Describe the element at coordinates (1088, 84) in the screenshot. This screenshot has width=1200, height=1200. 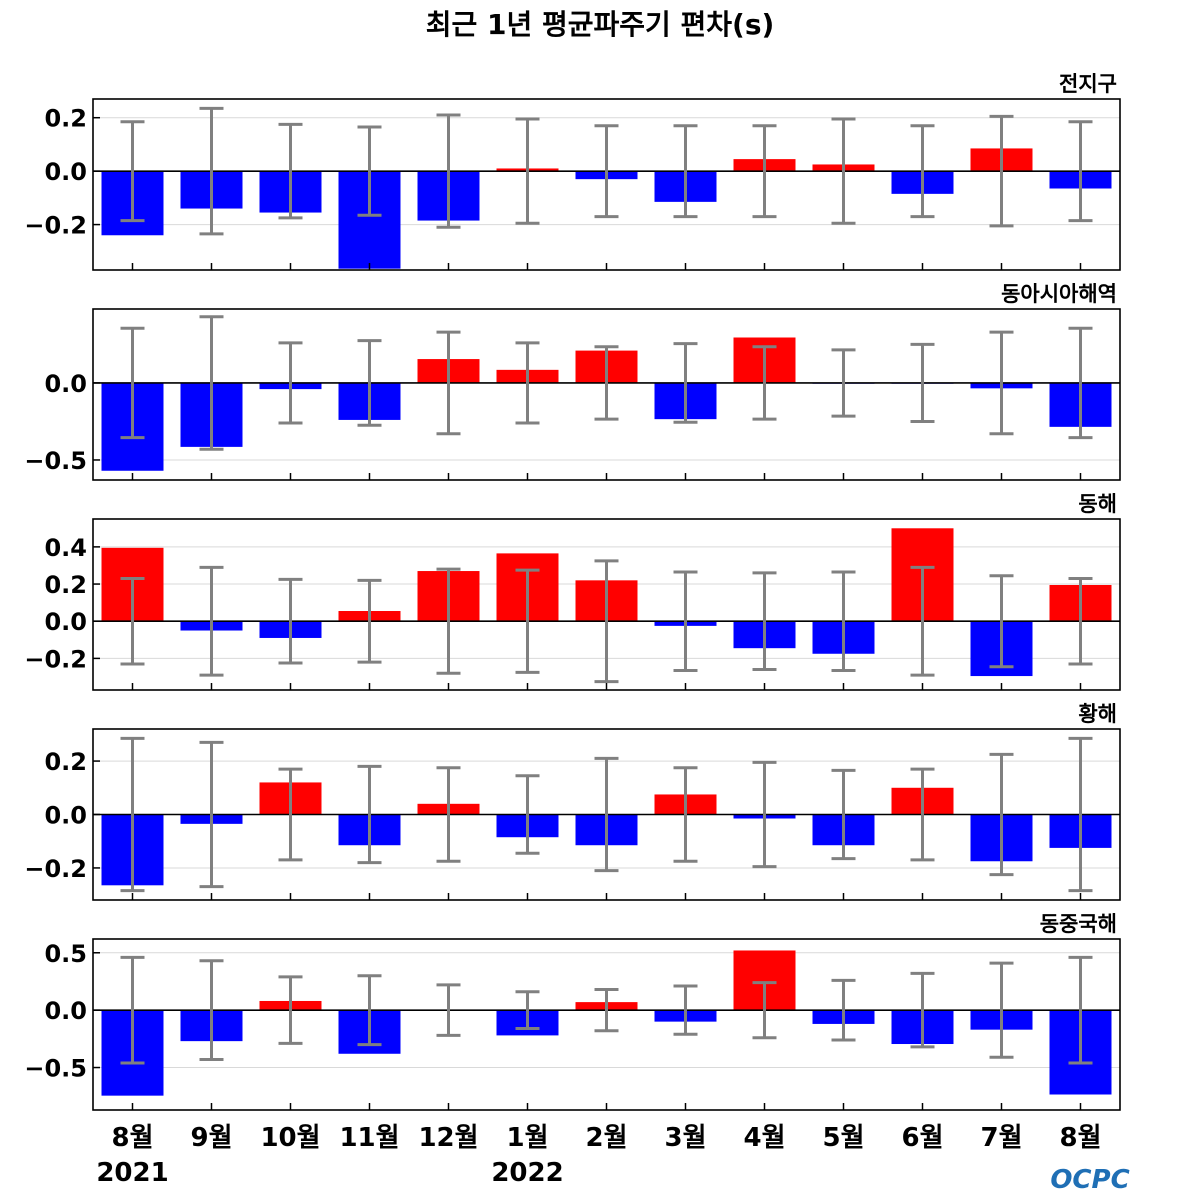
I see `panel-label: 전지구` at that location.